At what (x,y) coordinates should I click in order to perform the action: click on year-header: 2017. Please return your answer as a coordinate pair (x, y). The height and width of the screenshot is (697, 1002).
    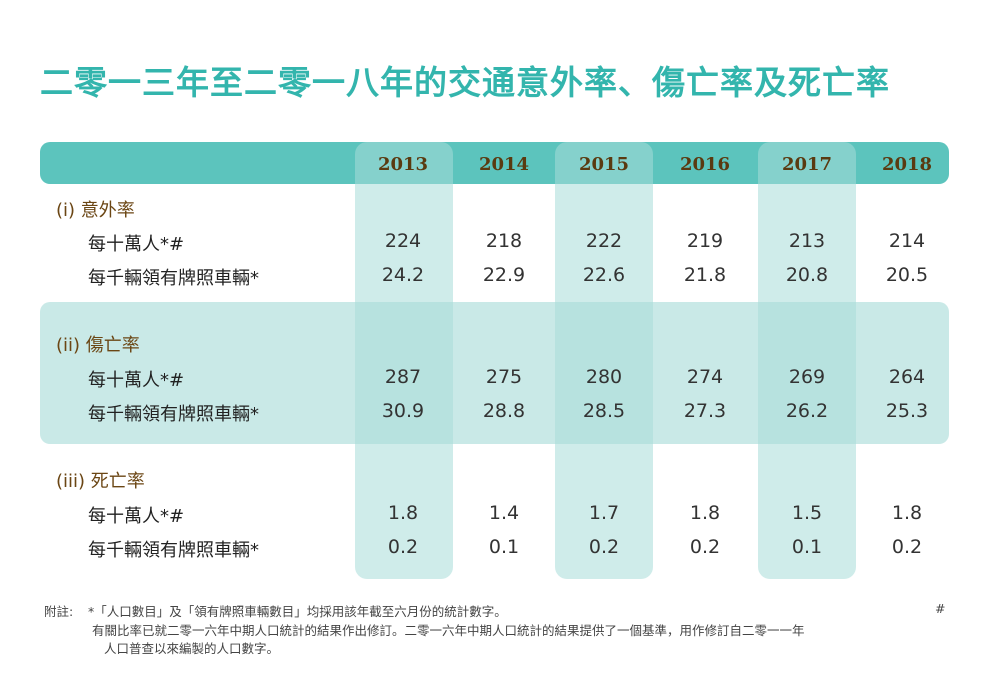
    Looking at the image, I should click on (807, 164).